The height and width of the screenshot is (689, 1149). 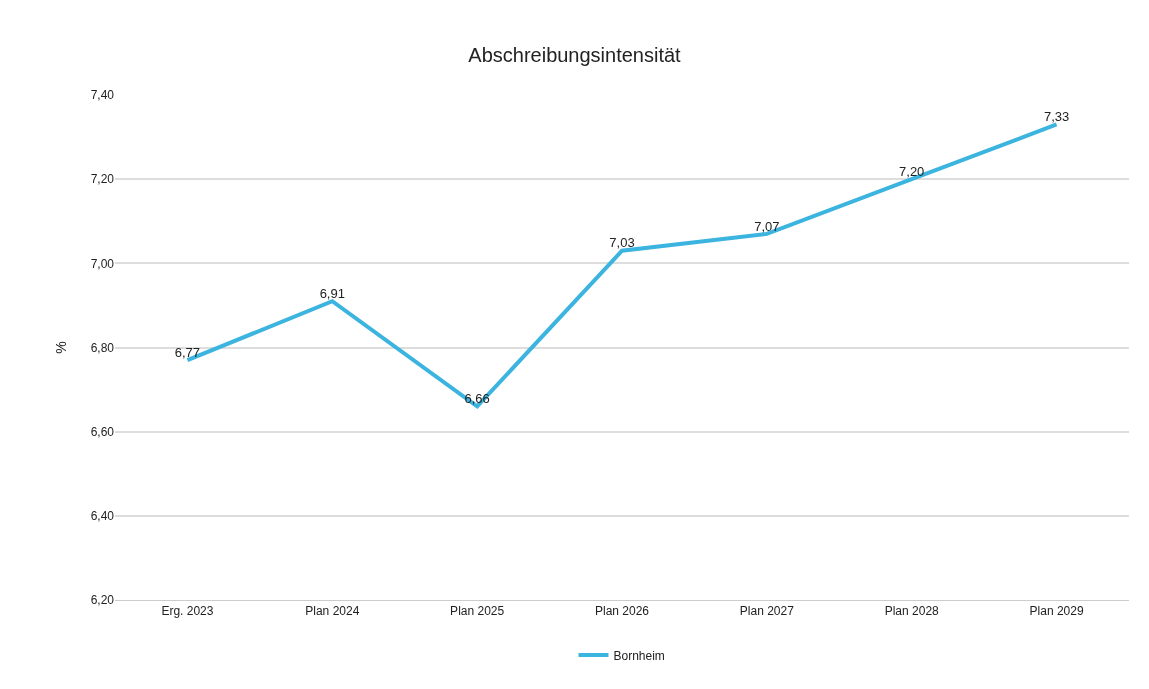 I want to click on y-tick-label: 6,60, so click(x=102, y=431).